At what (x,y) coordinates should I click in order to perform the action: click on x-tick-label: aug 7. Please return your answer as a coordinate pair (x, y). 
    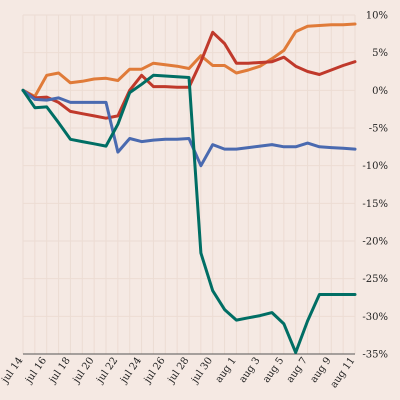
    Looking at the image, I should click on (297, 370).